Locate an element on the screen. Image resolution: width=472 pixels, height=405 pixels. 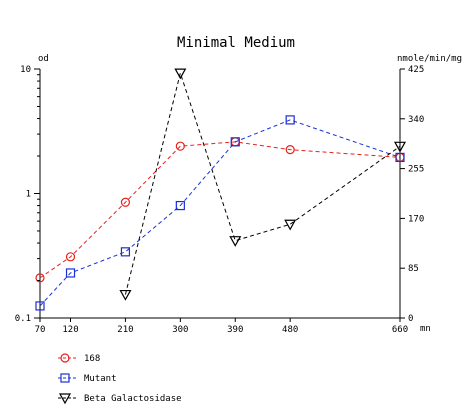
legend-label-2: Beta Galactosidase is located at coordinates (133, 399).